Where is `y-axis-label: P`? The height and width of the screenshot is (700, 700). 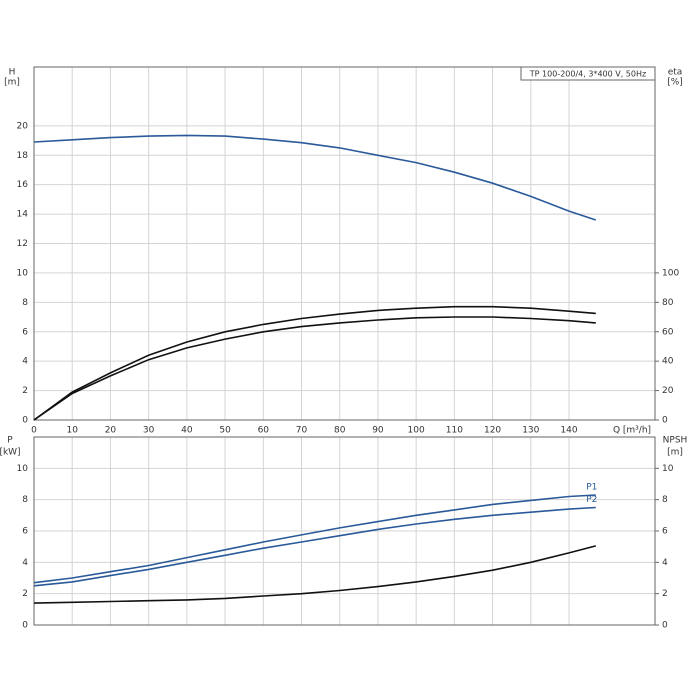 y-axis-label: P is located at coordinates (10, 441).